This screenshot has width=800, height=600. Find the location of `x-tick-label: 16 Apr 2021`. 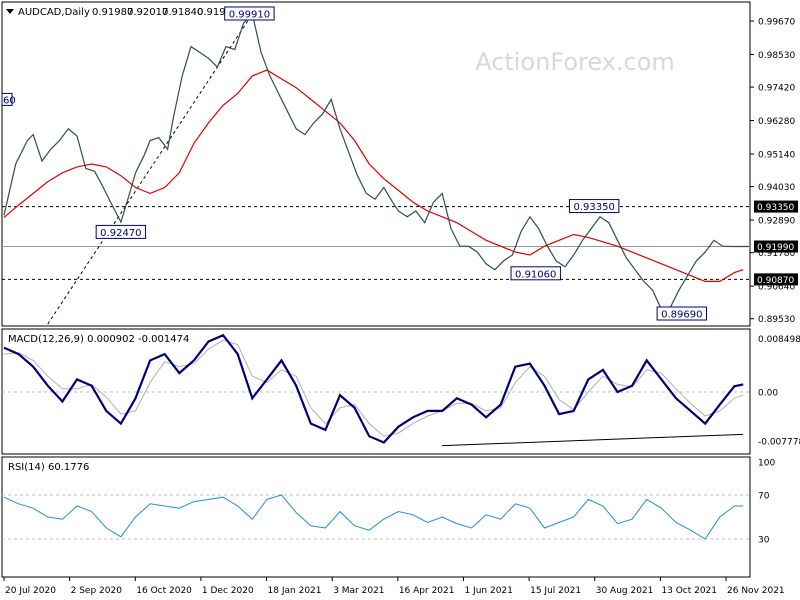

x-tick-label: 16 Apr 2021 is located at coordinates (427, 591).